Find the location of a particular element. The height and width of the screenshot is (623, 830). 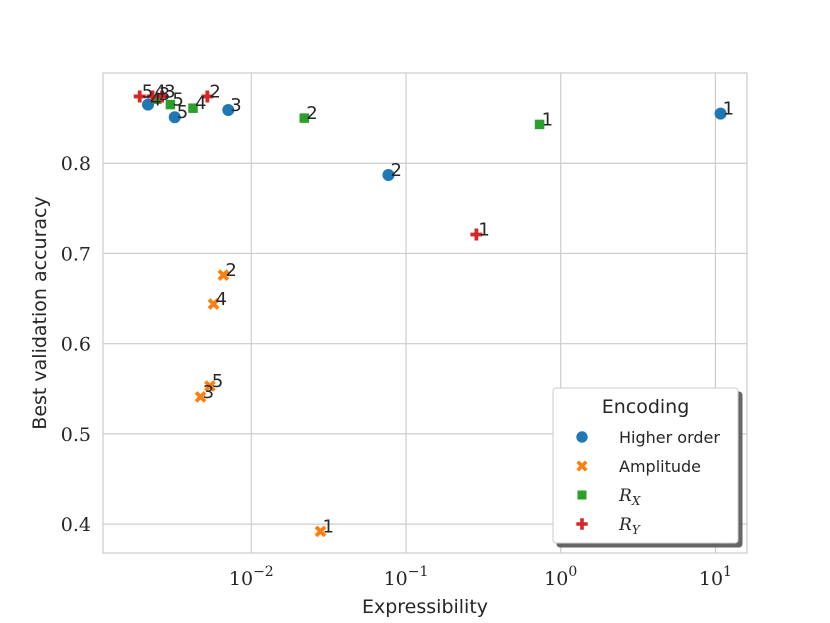

point-label-amplitude: 2 is located at coordinates (230, 270).